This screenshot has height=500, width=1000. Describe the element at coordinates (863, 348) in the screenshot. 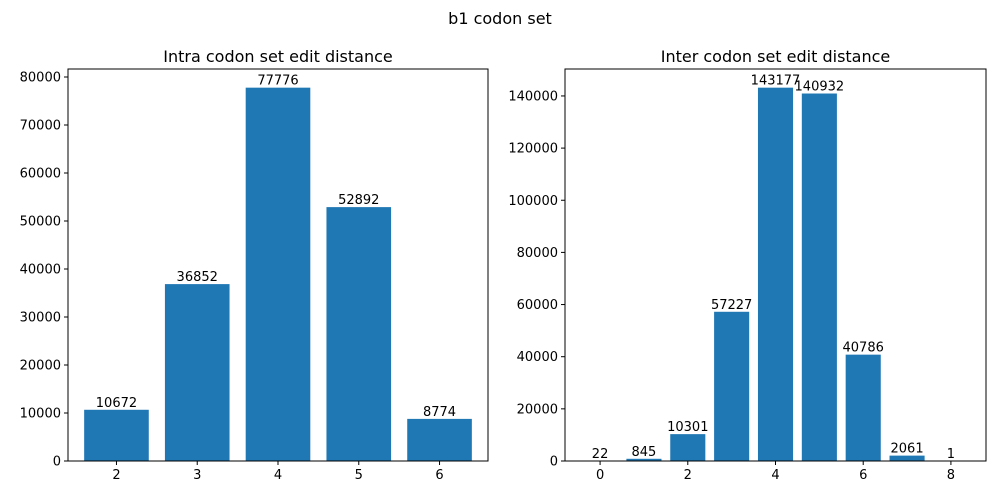

I see `bar-data-label: 40786` at that location.